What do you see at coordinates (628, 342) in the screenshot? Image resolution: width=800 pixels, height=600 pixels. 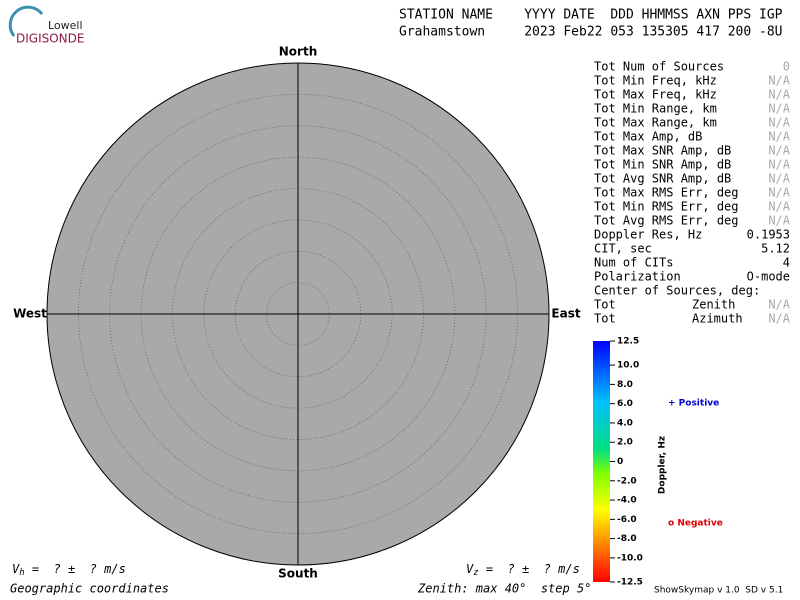 I see `colorbar-tick-label: 12.5` at bounding box center [628, 342].